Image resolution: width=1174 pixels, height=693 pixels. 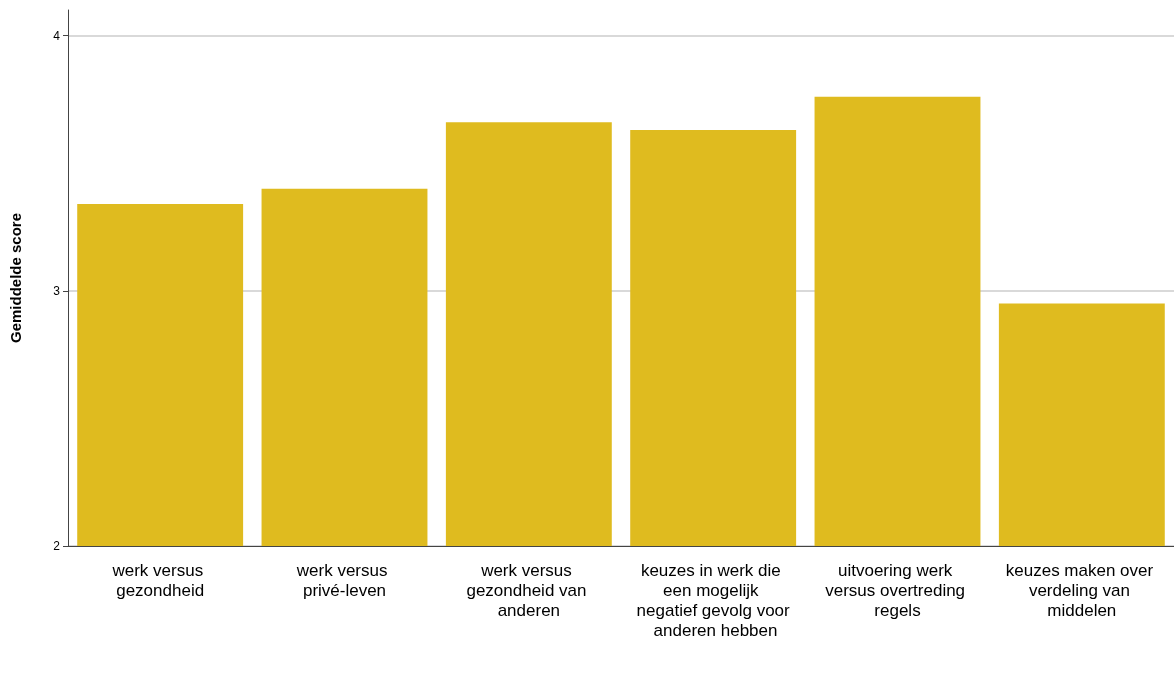 I want to click on y-tick-label: 3, so click(x=57, y=290).